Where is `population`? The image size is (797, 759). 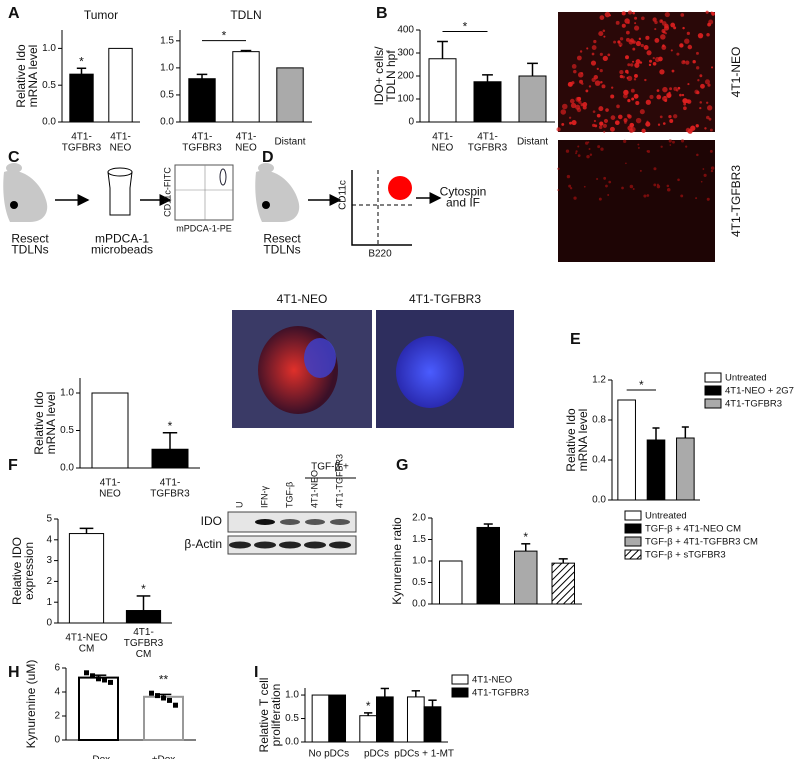
population is located at coordinates (223, 177).